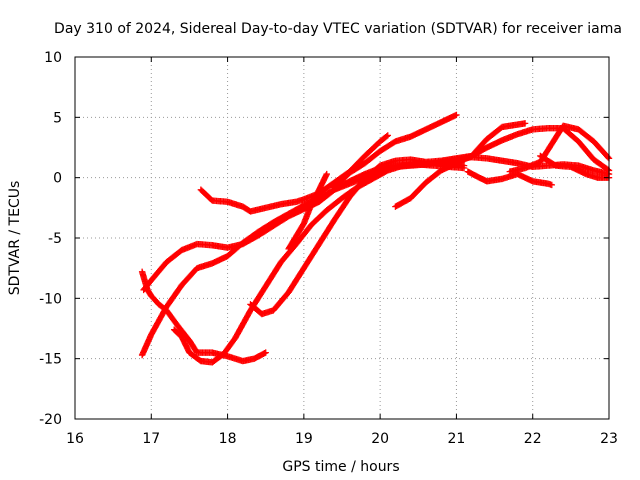 The image size is (640, 480). Describe the element at coordinates (533, 439) in the screenshot. I see `x-tick-label: 22` at that location.